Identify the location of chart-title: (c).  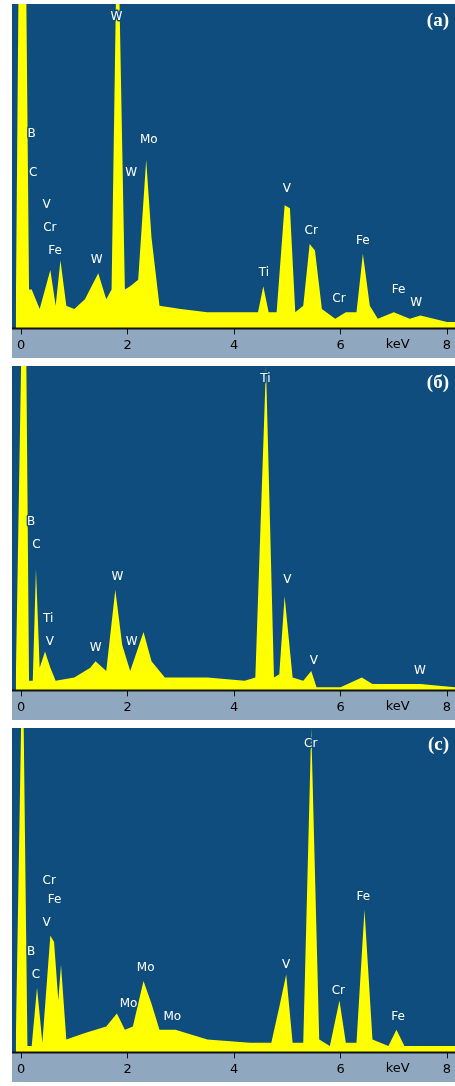
(438, 744).